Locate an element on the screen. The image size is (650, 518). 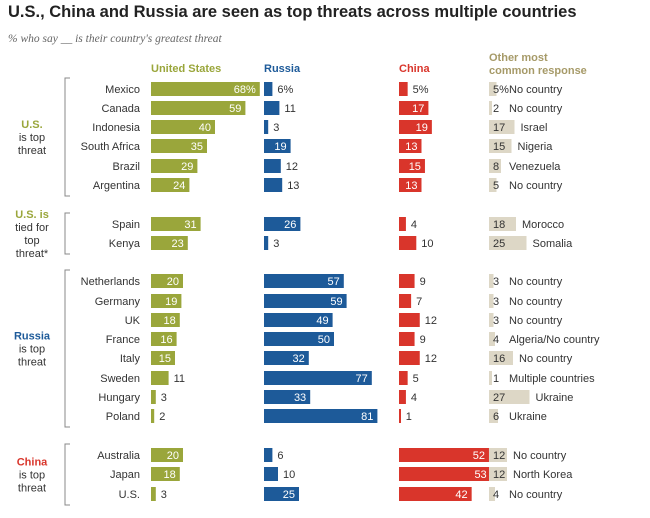
country-label: Japan is located at coordinates (125, 475).